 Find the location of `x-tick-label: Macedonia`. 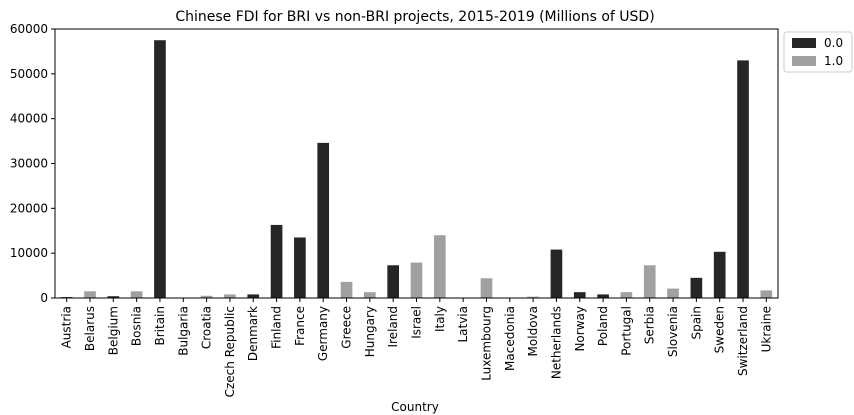

x-tick-label: Macedonia is located at coordinates (510, 338).